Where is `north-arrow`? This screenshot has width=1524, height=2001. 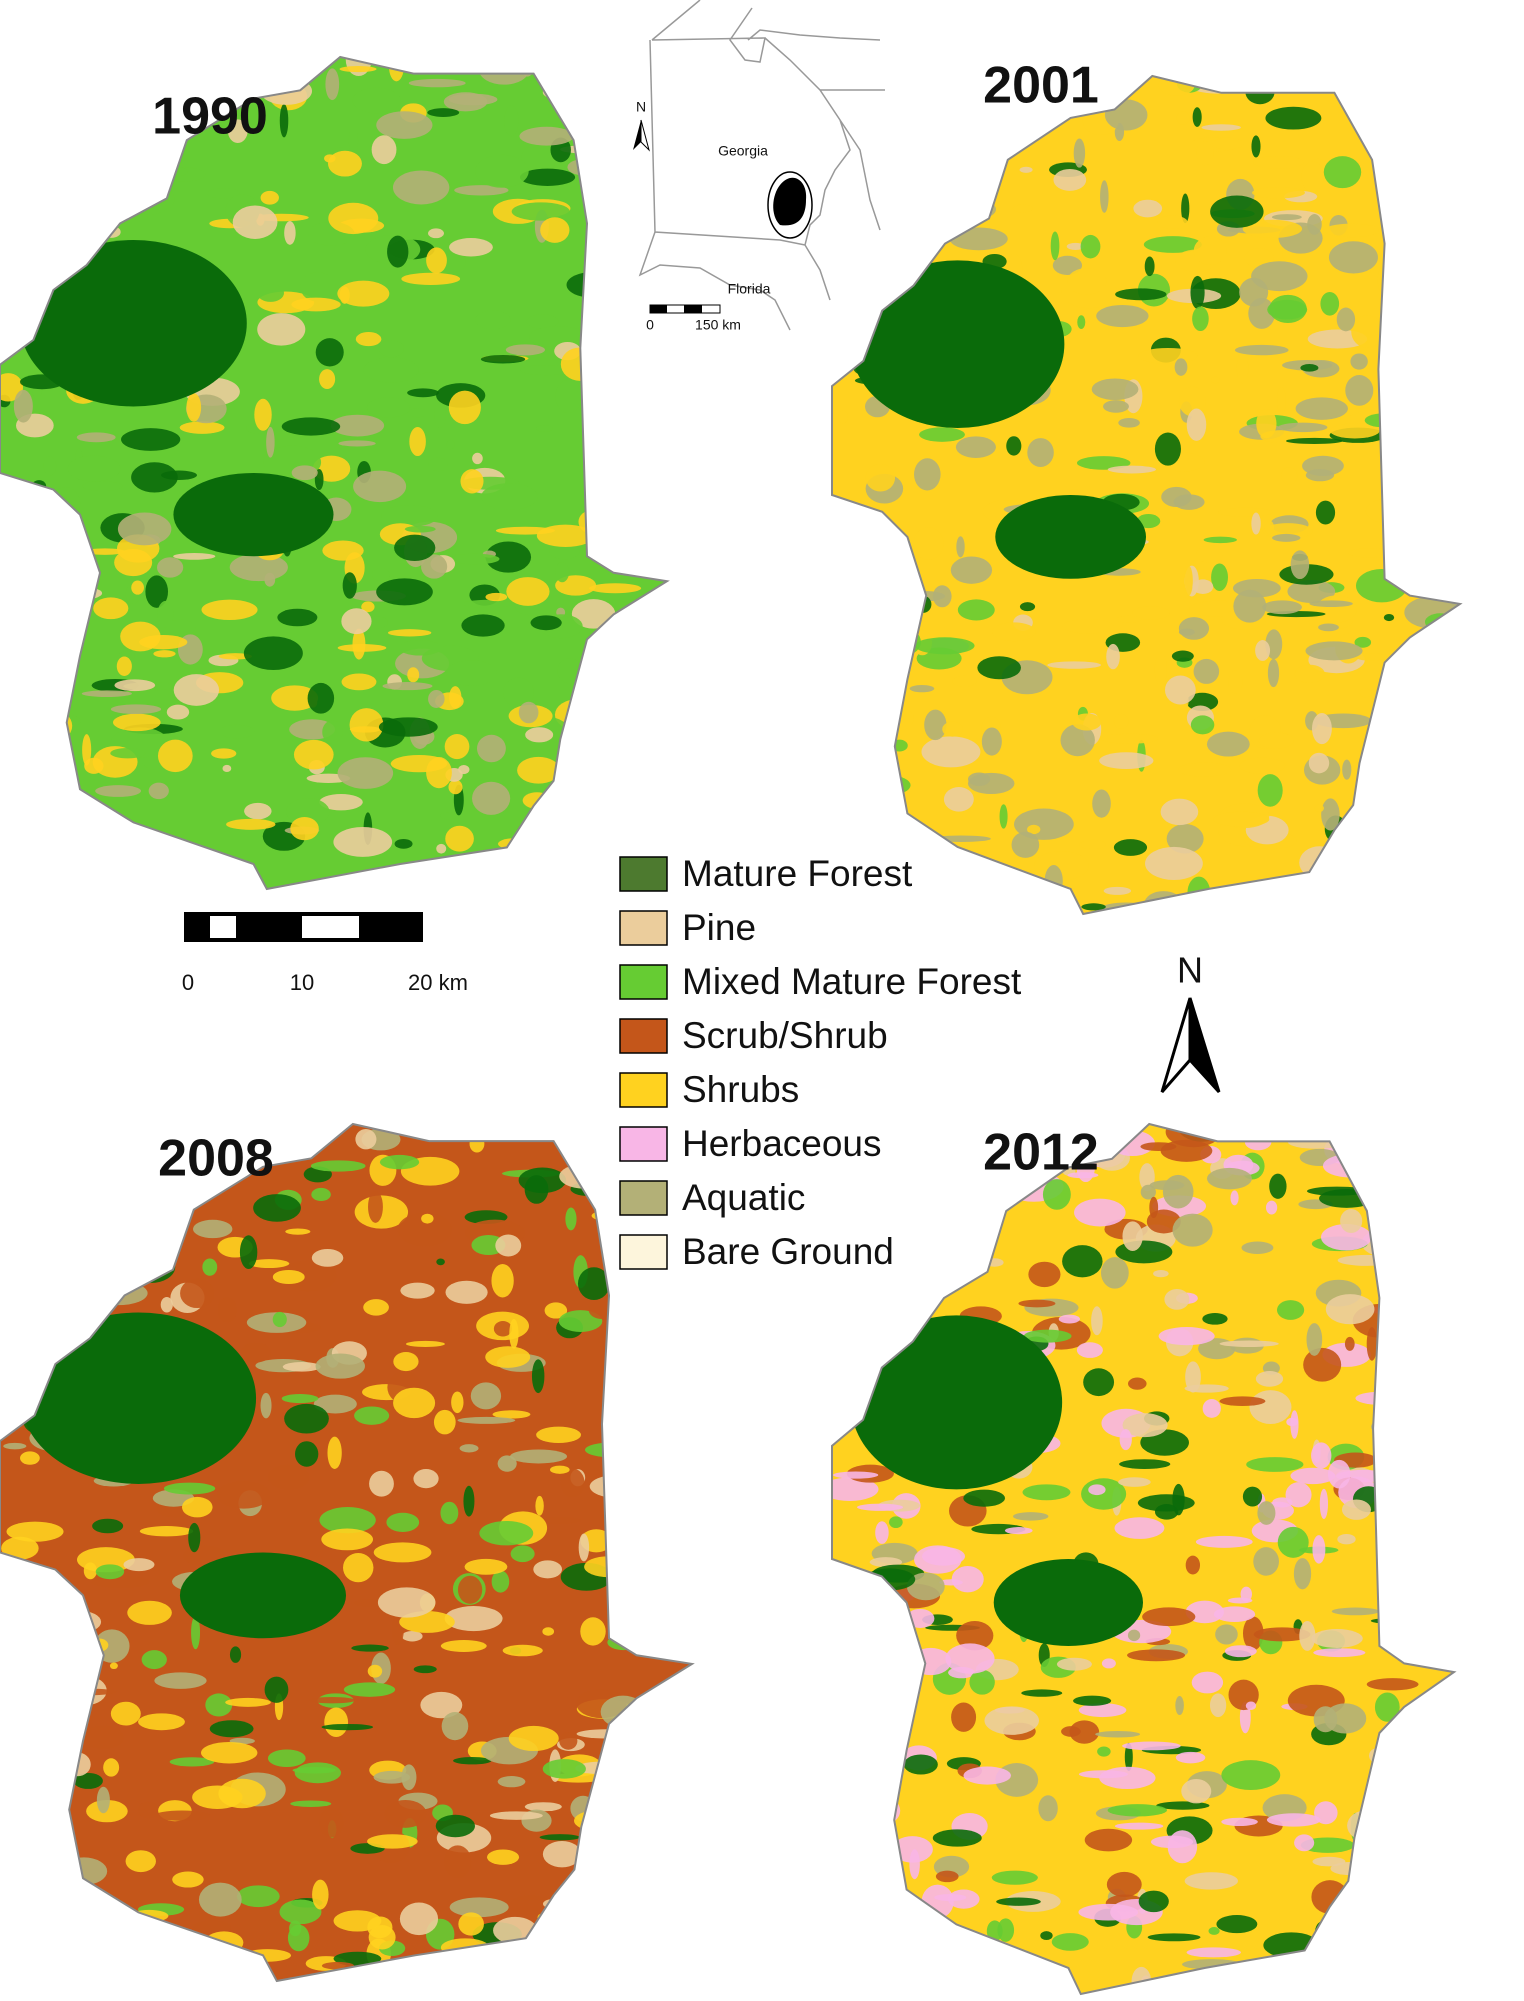 north-arrow is located at coordinates (1176, 1045).